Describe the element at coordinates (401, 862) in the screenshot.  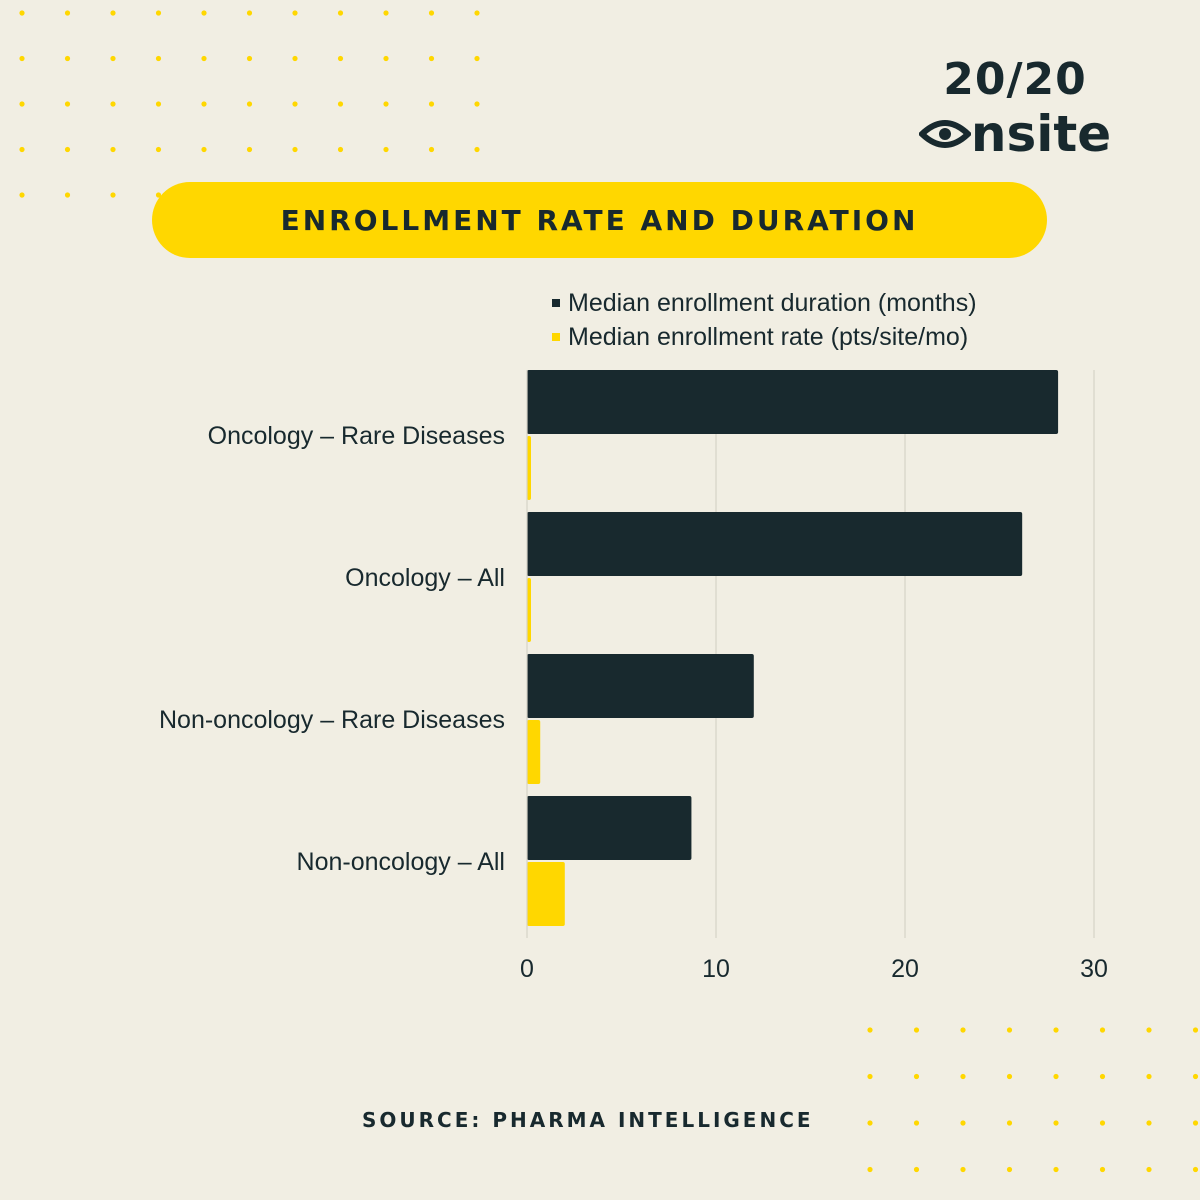
I see `category-label: Non-oncology – All` at that location.